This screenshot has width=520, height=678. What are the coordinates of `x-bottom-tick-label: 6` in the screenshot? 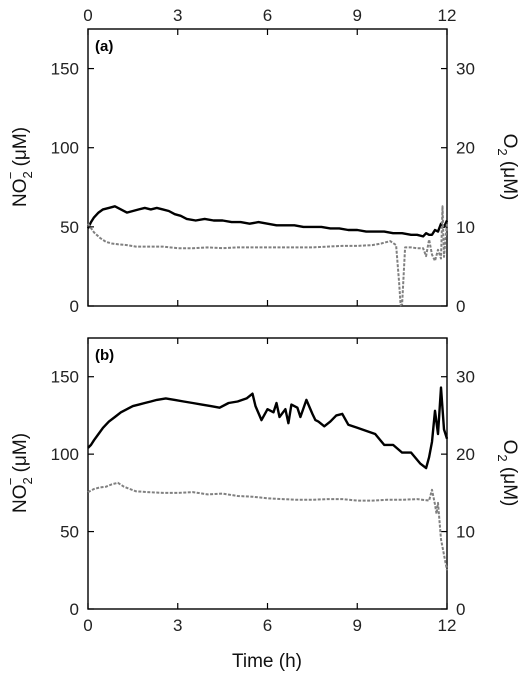 It's located at (267, 625).